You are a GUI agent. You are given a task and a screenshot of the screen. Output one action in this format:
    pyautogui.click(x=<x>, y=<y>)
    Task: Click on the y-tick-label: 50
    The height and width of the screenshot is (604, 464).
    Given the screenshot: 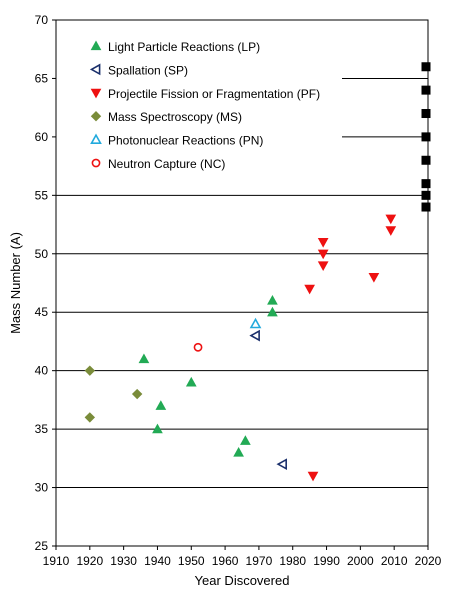 What is the action you would take?
    pyautogui.click(x=42, y=254)
    